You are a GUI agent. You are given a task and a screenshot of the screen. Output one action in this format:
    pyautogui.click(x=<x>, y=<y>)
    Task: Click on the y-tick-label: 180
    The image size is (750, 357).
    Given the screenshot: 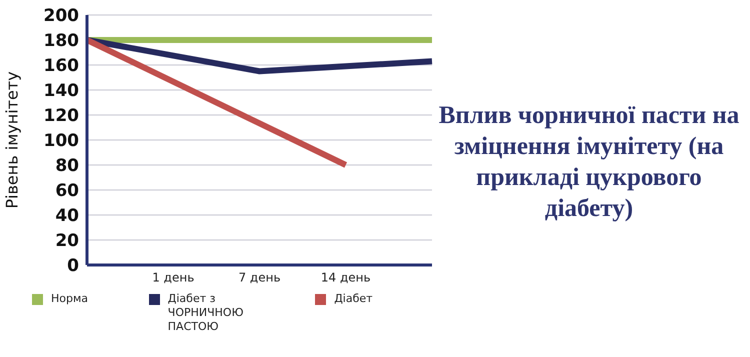 What is the action you would take?
    pyautogui.click(x=62, y=41)
    